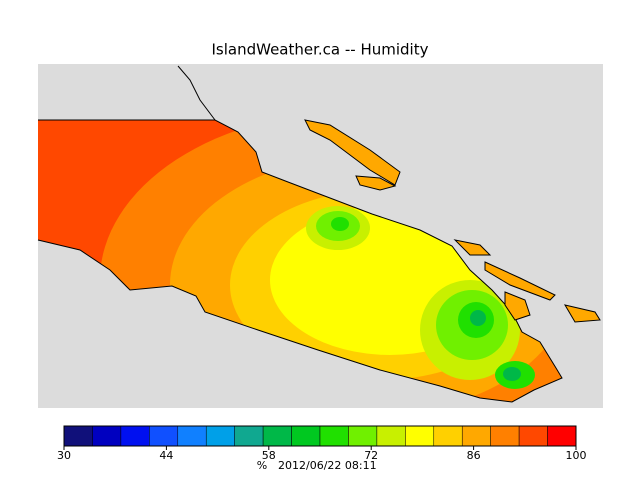 Image resolution: width=640 pixels, height=480 pixels. Describe the element at coordinates (64, 455) in the screenshot. I see `tick-label: 30` at that location.